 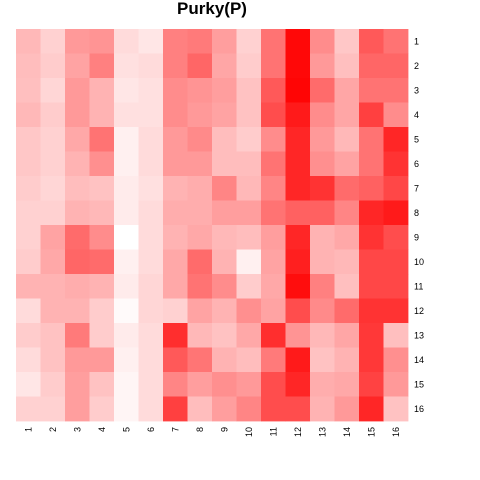 What do you see at coordinates (249, 335) in the screenshot?
I see `heatmap-cell-r13-c10` at bounding box center [249, 335].